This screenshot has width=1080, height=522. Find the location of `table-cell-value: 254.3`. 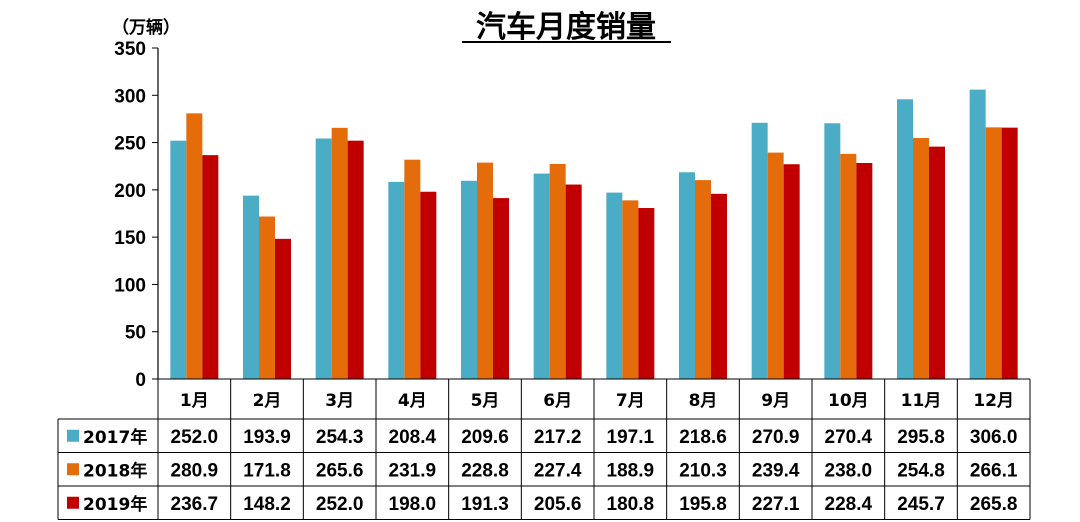

table-cell-value: 254.3 is located at coordinates (340, 437).